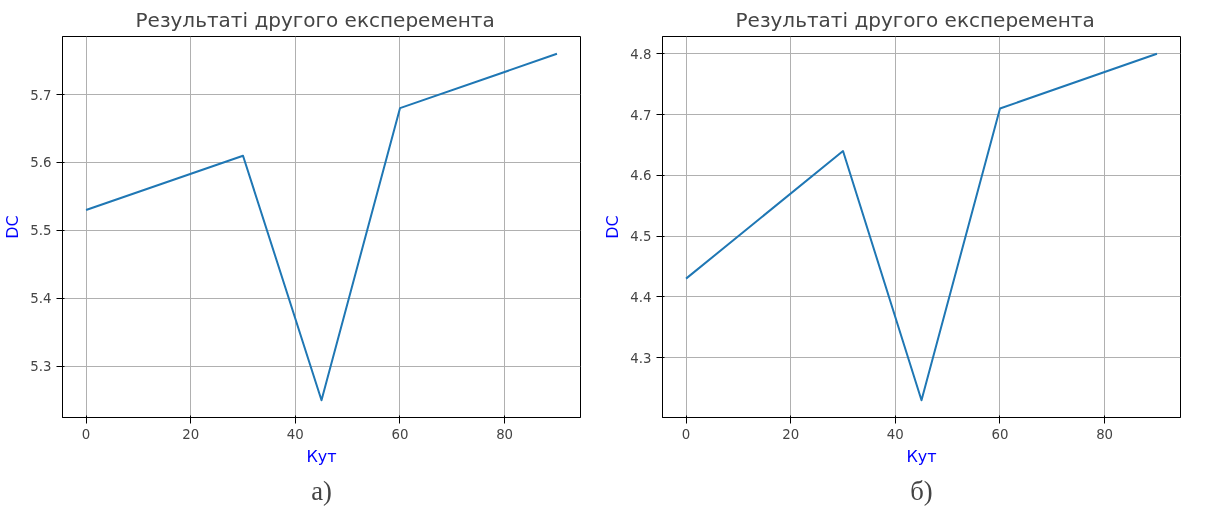  What do you see at coordinates (921, 490) in the screenshot?
I see `text: б)` at bounding box center [921, 490].